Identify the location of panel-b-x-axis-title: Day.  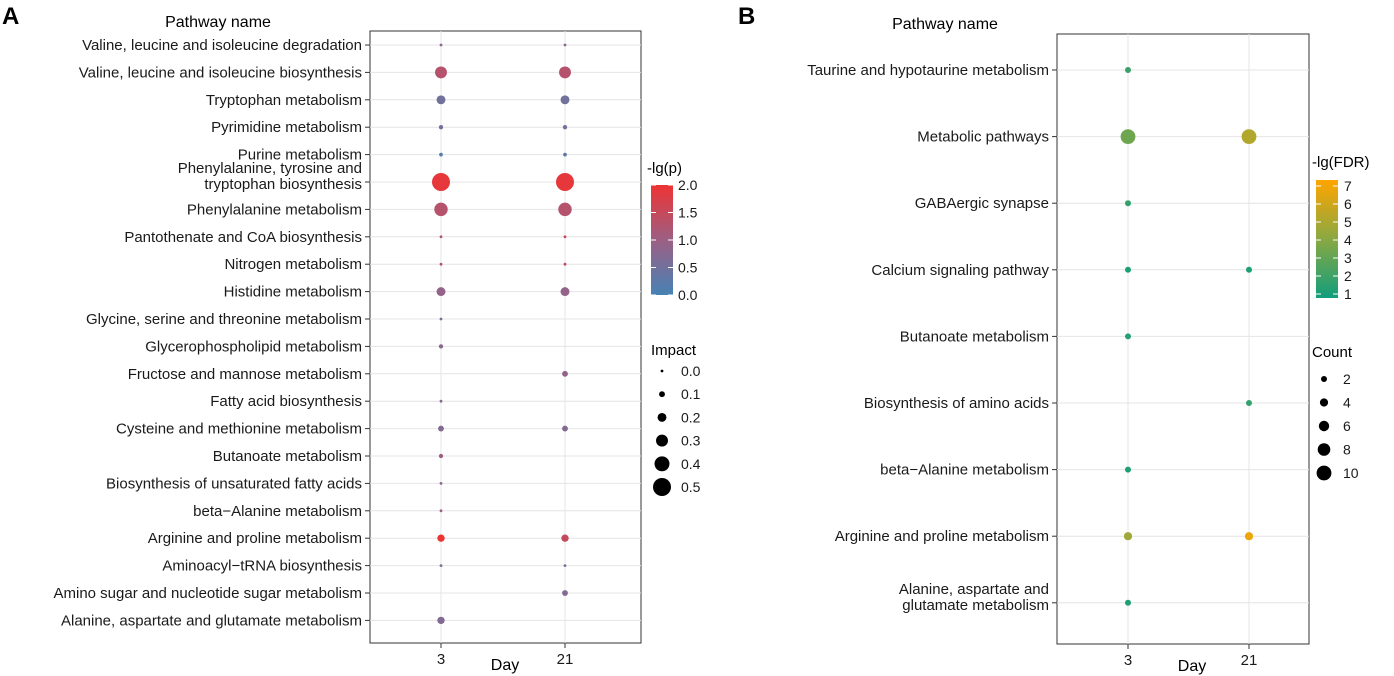
(1192, 666).